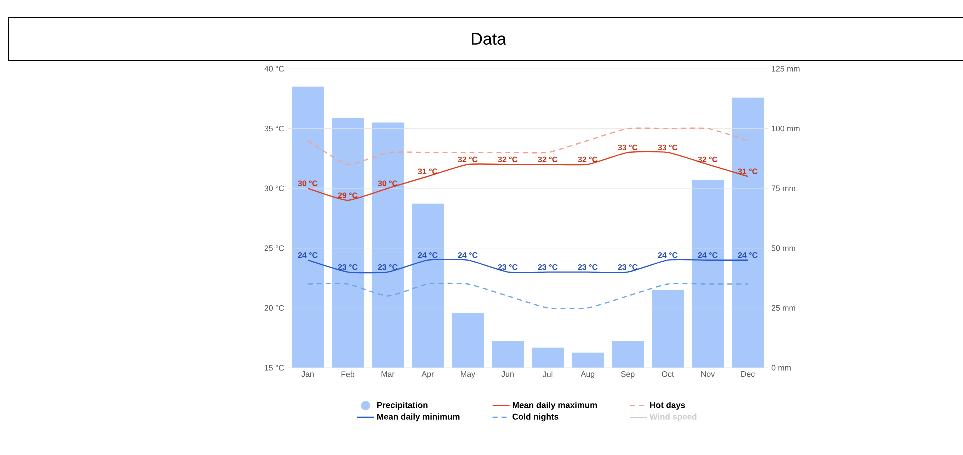 Image resolution: width=963 pixels, height=455 pixels. Describe the element at coordinates (668, 406) in the screenshot. I see `legend-label: Hot days` at that location.